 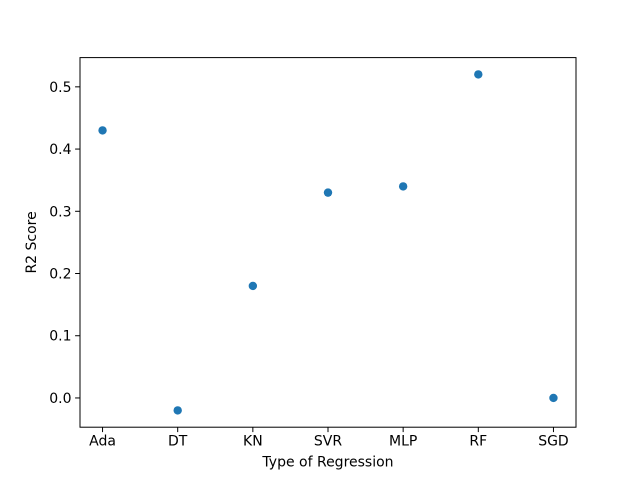 I want to click on x-tick-label: SVR, so click(x=328, y=442).